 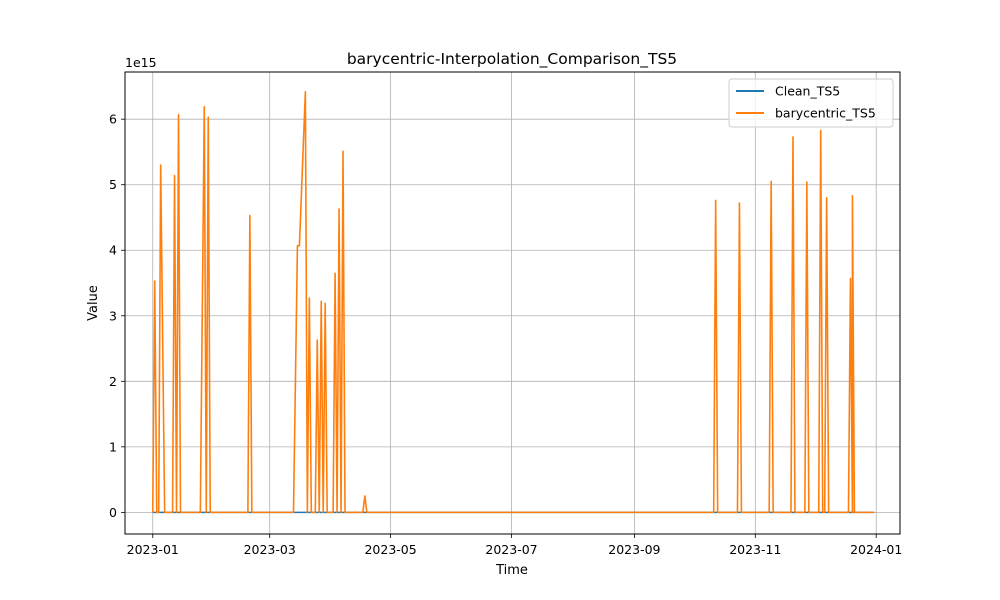 What do you see at coordinates (807, 91) in the screenshot?
I see `legend-label-clean-ts5: Clean_TS5` at bounding box center [807, 91].